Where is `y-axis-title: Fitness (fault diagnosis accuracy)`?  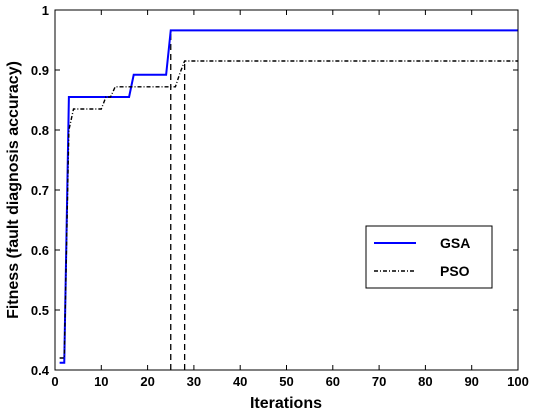 y-axis-title: Fitness (fault diagnosis accuracy) is located at coordinates (13, 190).